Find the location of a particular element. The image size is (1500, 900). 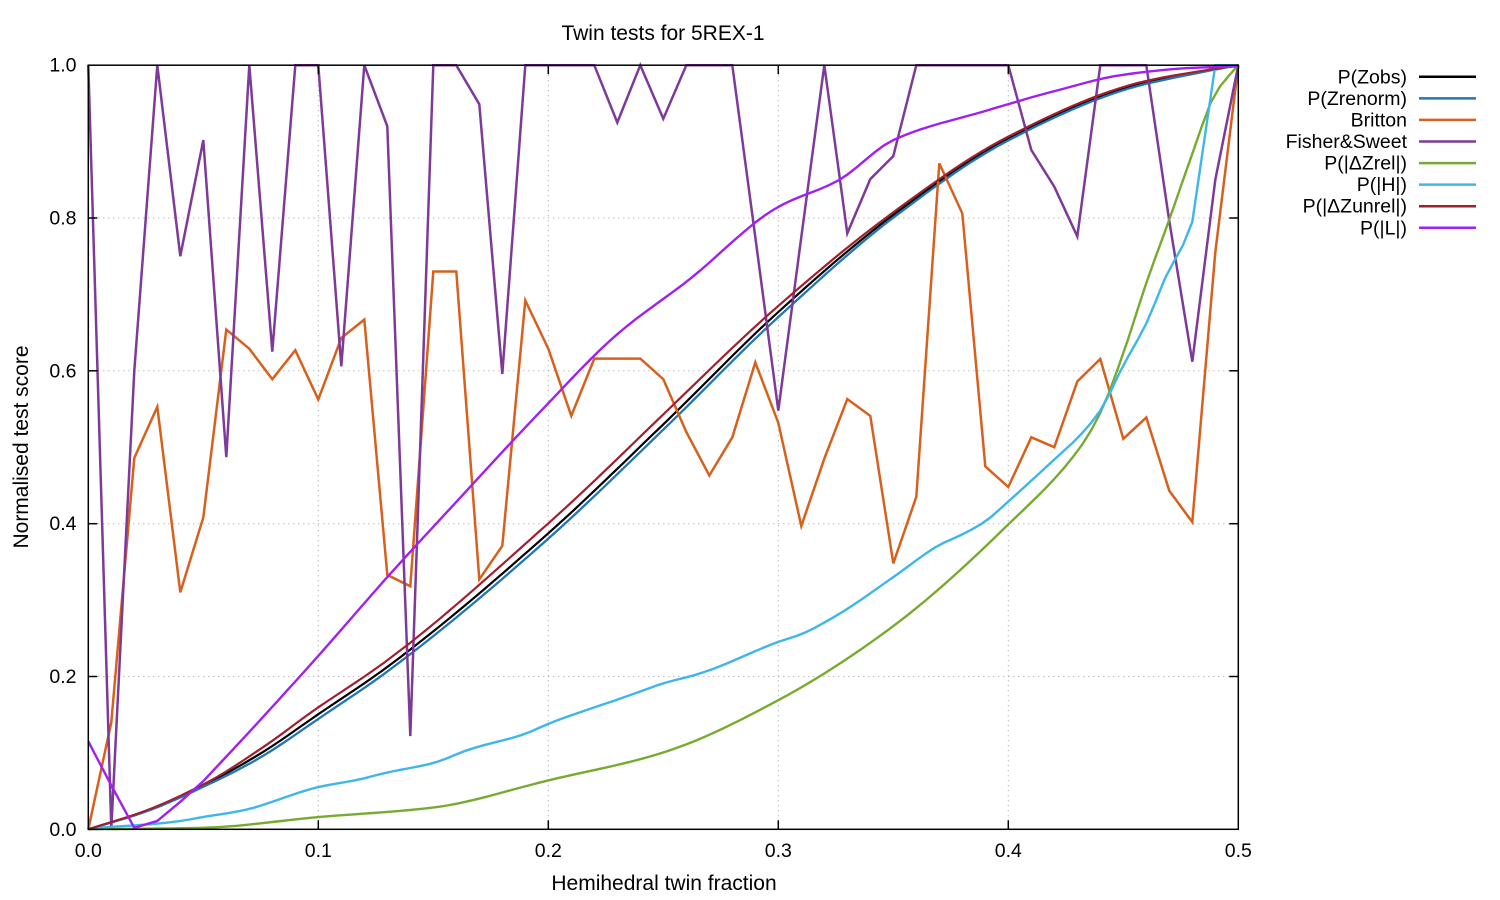

svg-text: 0.1 is located at coordinates (318, 851).